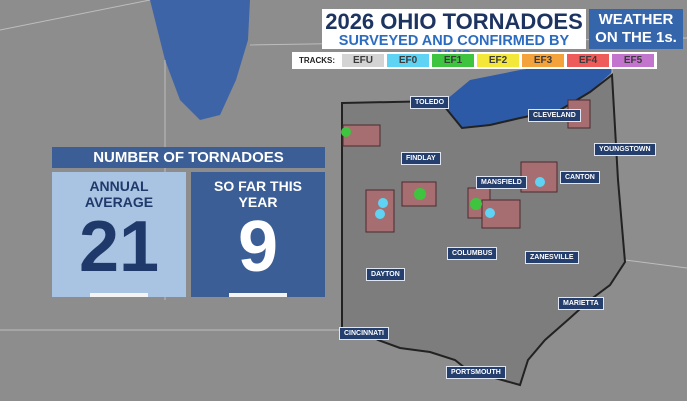 The image size is (687, 401). Describe the element at coordinates (633, 60) in the screenshot. I see `track-chip: EF5` at that location.